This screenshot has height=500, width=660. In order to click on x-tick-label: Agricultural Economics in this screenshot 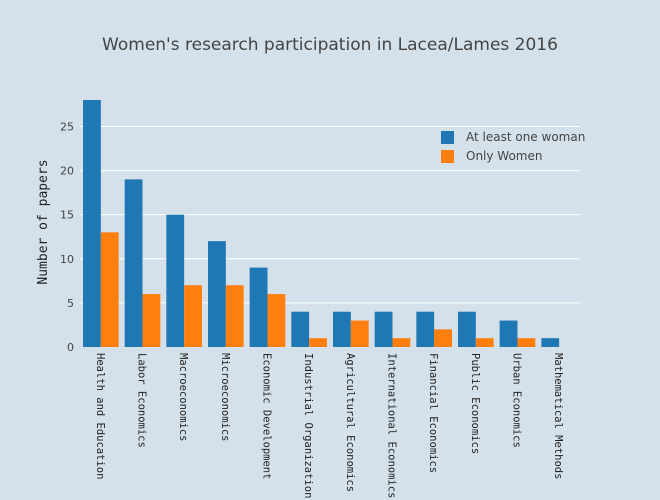, I will do `click(350, 422)`.